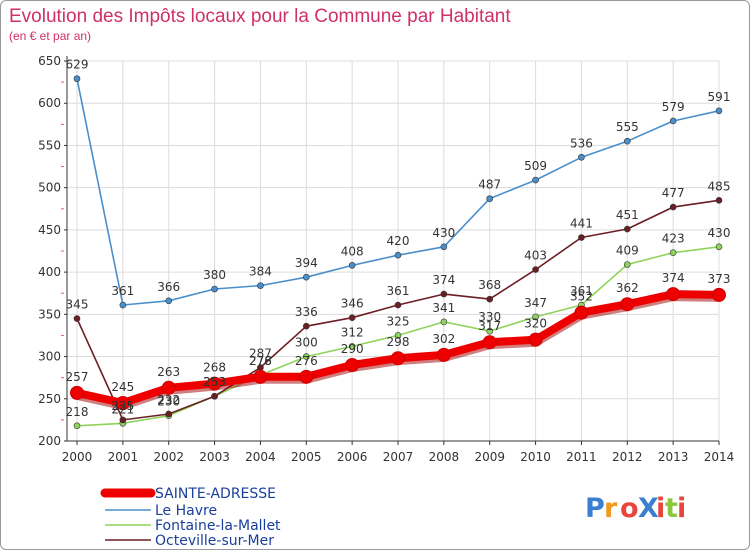 The image size is (750, 550). I want to click on y-tick-label: 550, so click(49, 145).